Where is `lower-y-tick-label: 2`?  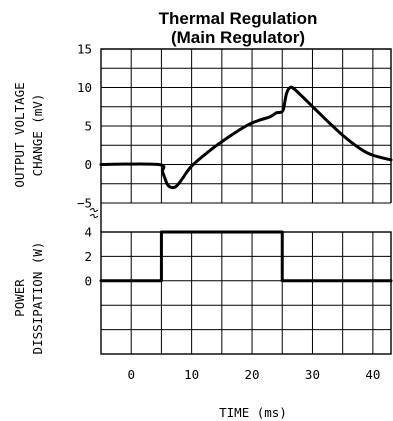
lower-y-tick-label: 2 is located at coordinates (88, 256).